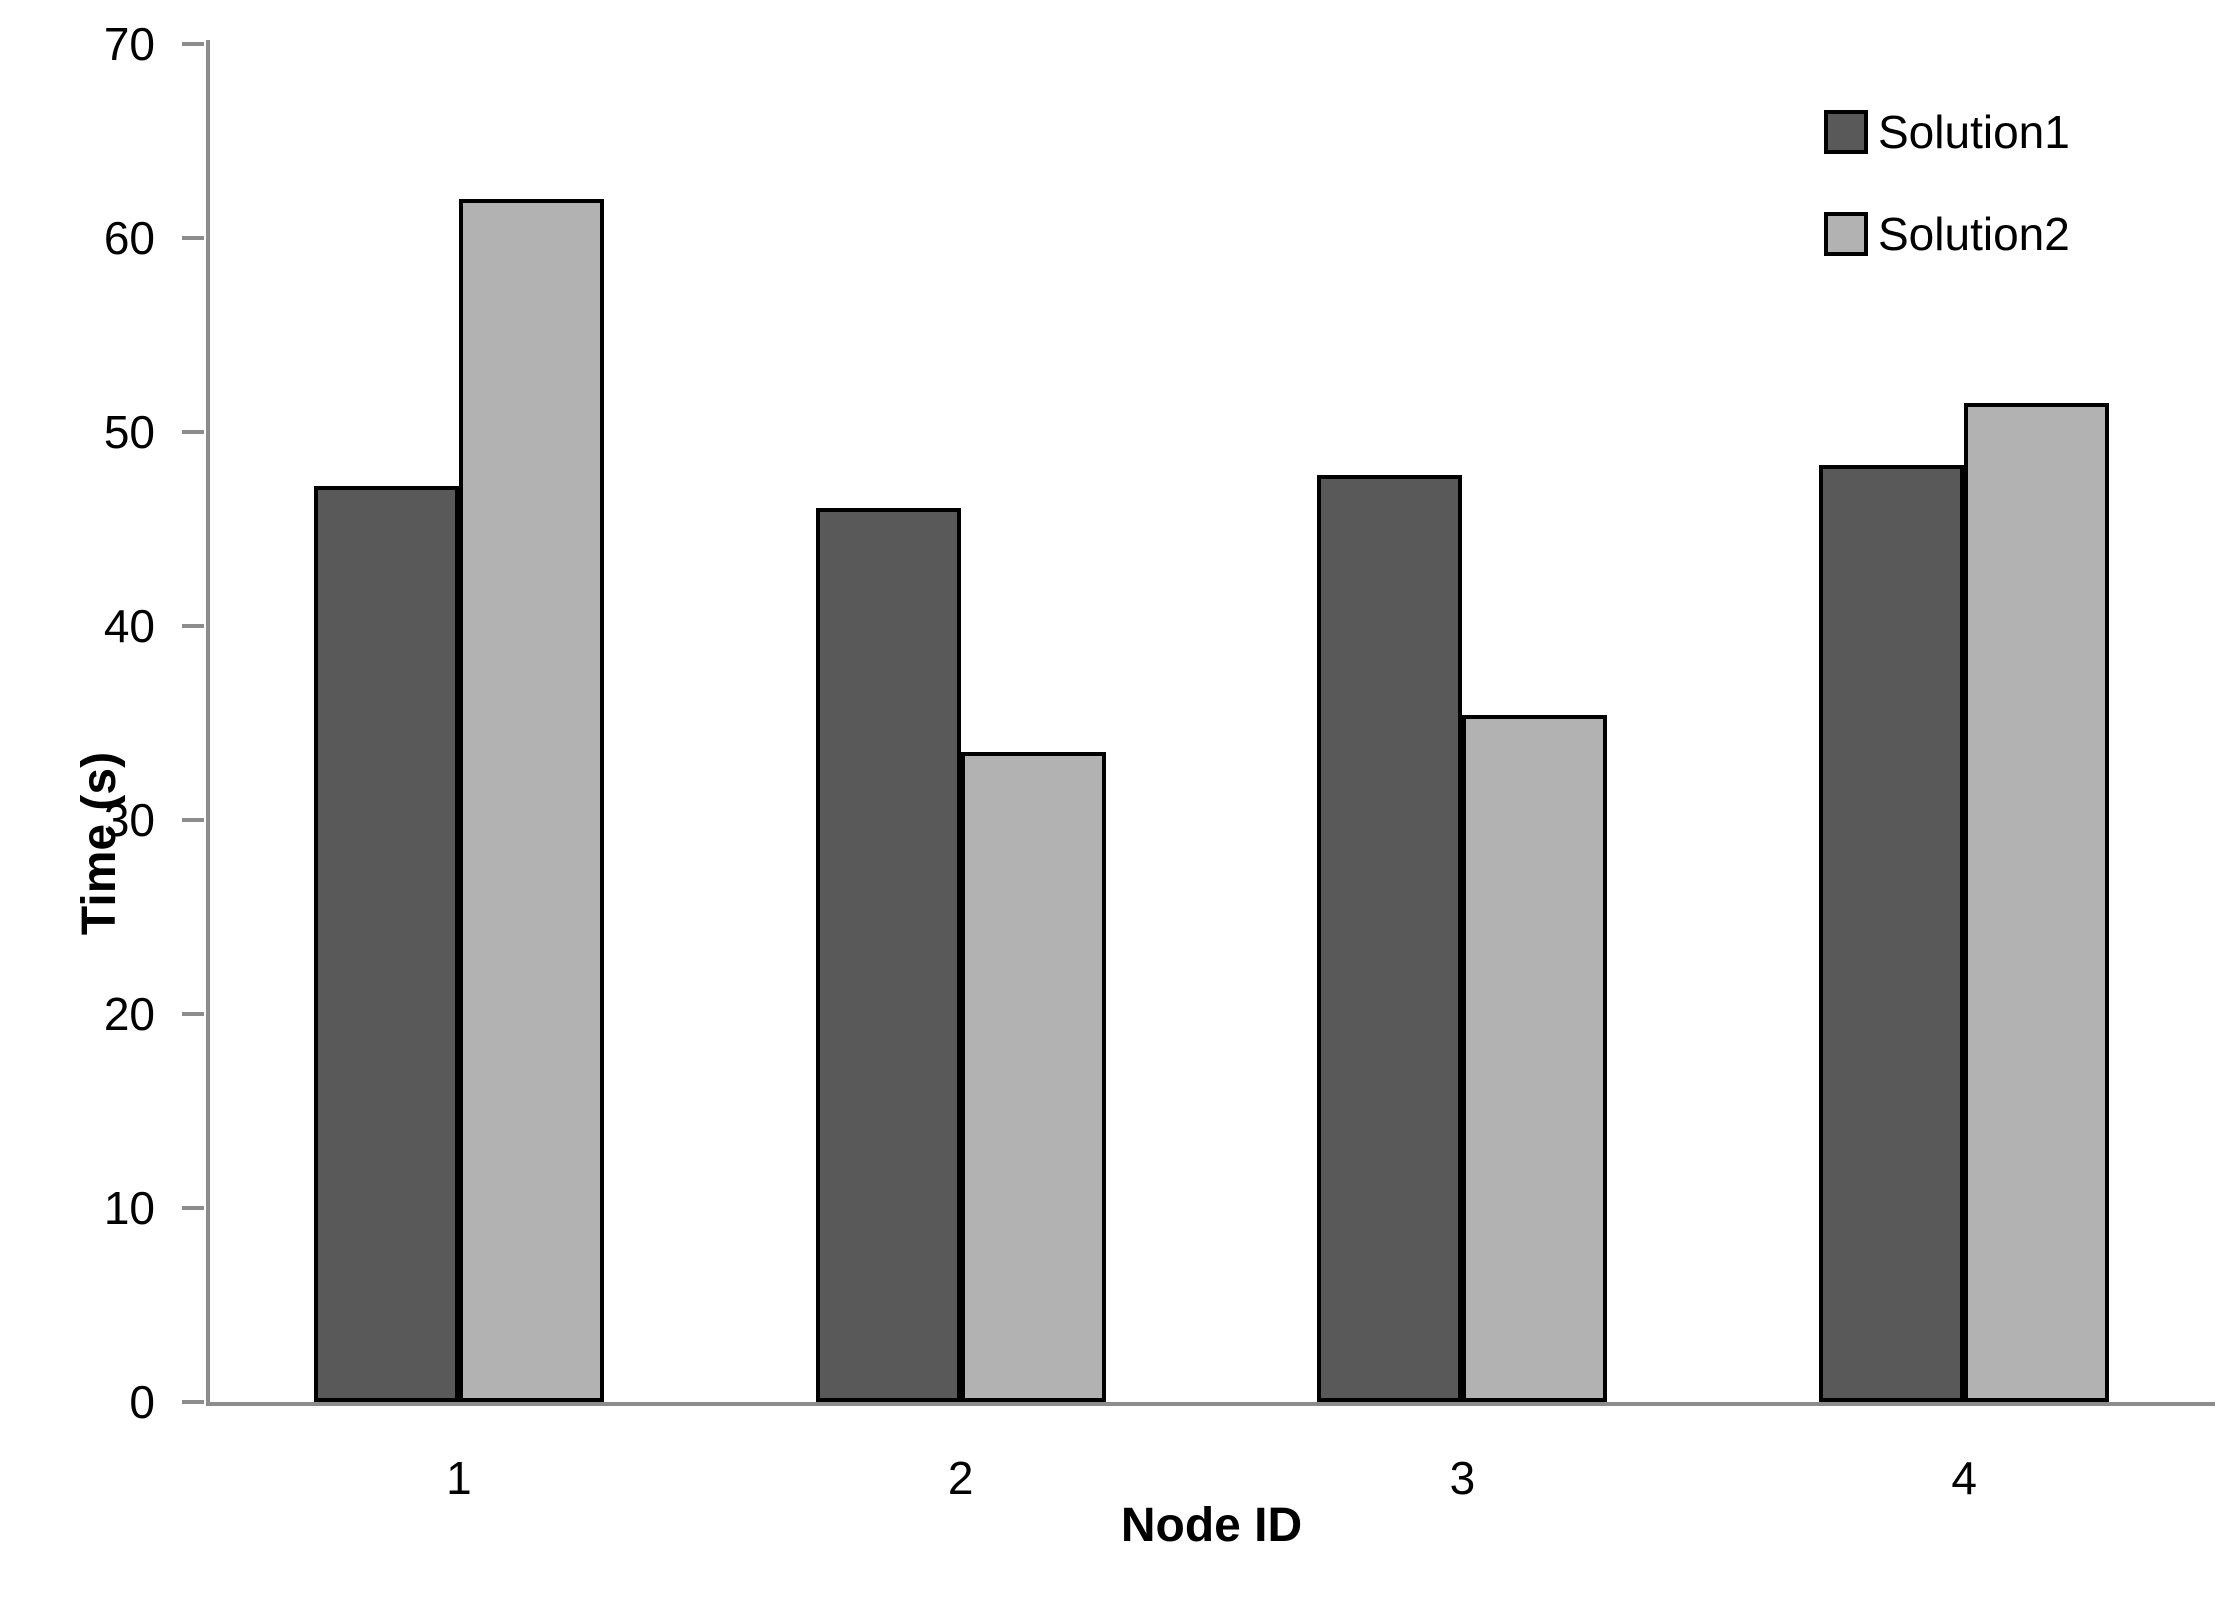  What do you see at coordinates (1964, 1478) in the screenshot?
I see `x-tick-label-4: 4` at bounding box center [1964, 1478].